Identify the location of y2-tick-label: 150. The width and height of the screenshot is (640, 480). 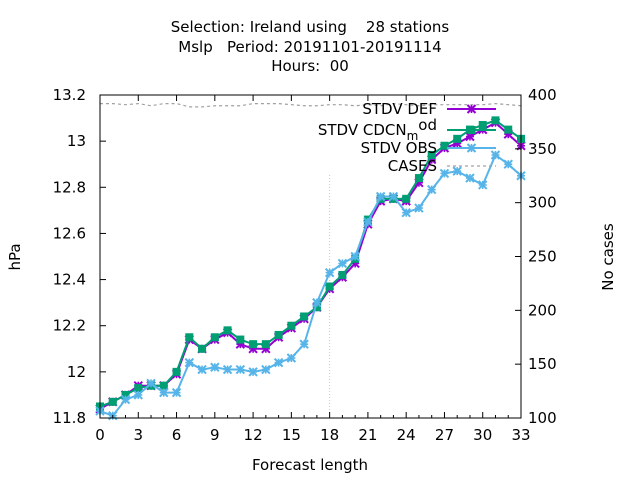
(542, 364).